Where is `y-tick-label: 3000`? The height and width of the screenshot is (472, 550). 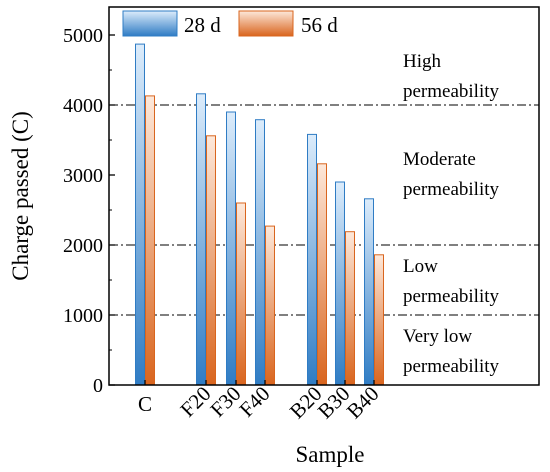
y-tick-label: 3000 is located at coordinates (83, 176).